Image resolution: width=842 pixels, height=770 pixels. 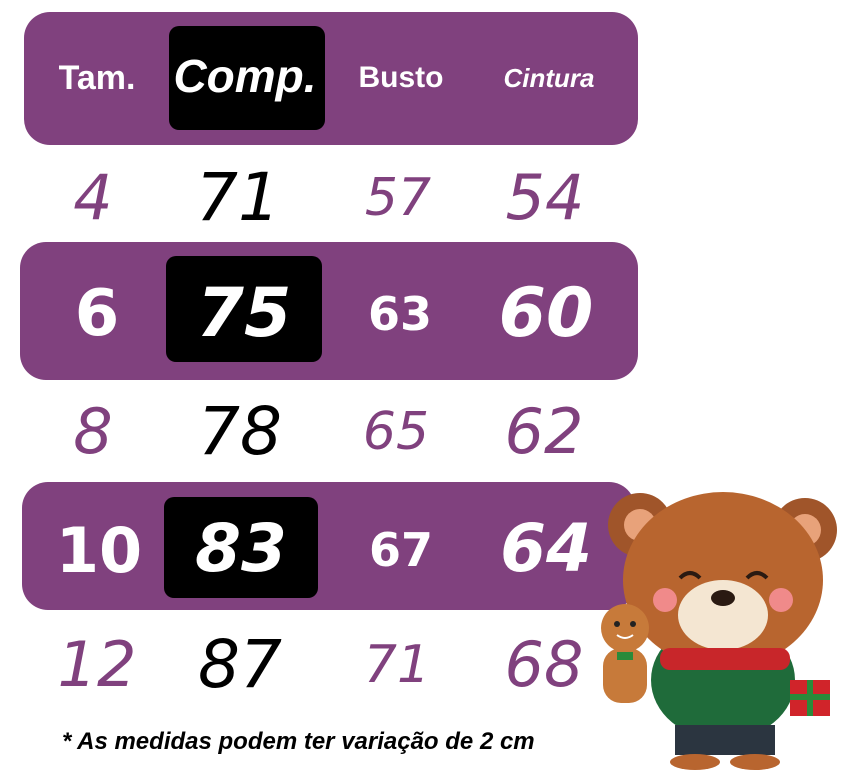 What do you see at coordinates (240, 664) in the screenshot?
I see `row-12-length: 87` at bounding box center [240, 664].